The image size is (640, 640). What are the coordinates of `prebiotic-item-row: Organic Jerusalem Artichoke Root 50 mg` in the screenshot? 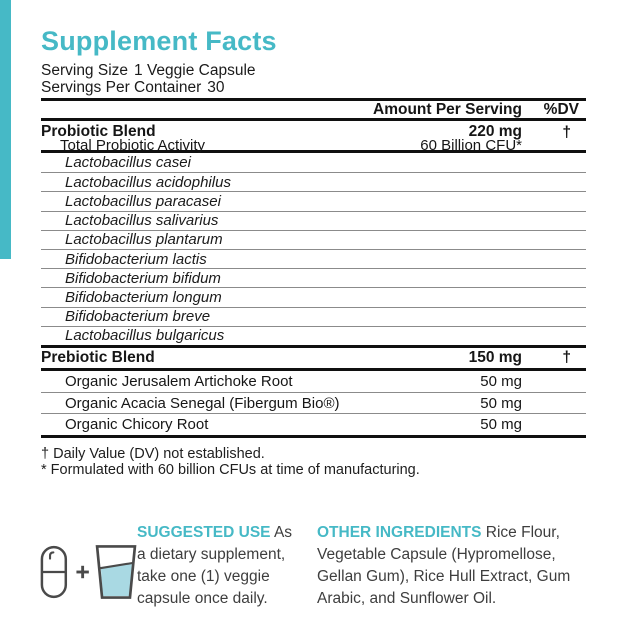 It's located at (313, 381).